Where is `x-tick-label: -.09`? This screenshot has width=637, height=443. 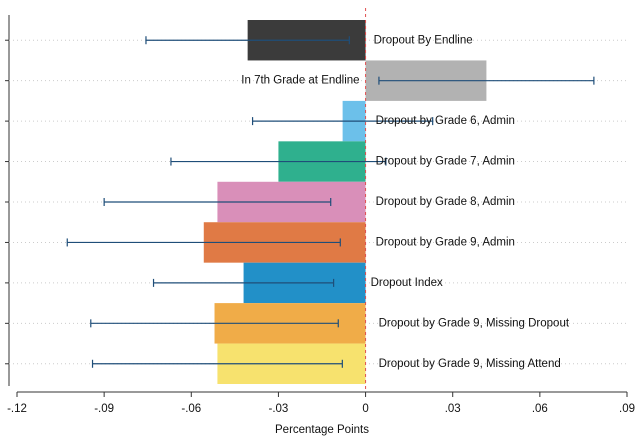 x-tick-label: -.09 is located at coordinates (104, 409).